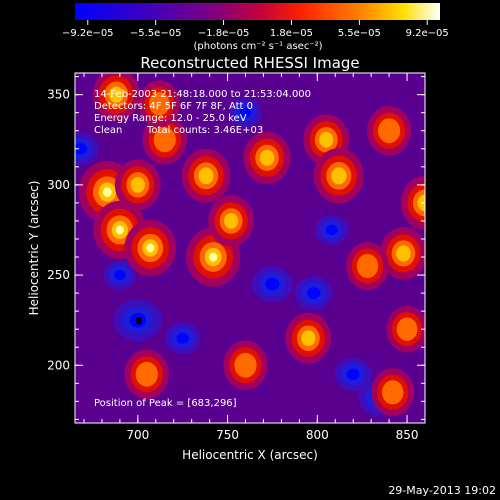  Describe the element at coordinates (407, 435) in the screenshot. I see `x-tick-label: 850` at that location.